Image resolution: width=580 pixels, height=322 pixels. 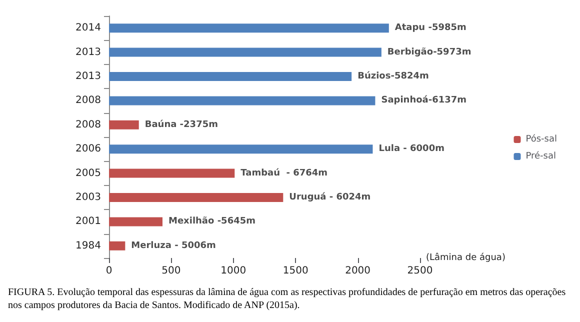 What do you see at coordinates (212, 221) in the screenshot?
I see `annotation: Mexilhão -5645m` at bounding box center [212, 221].